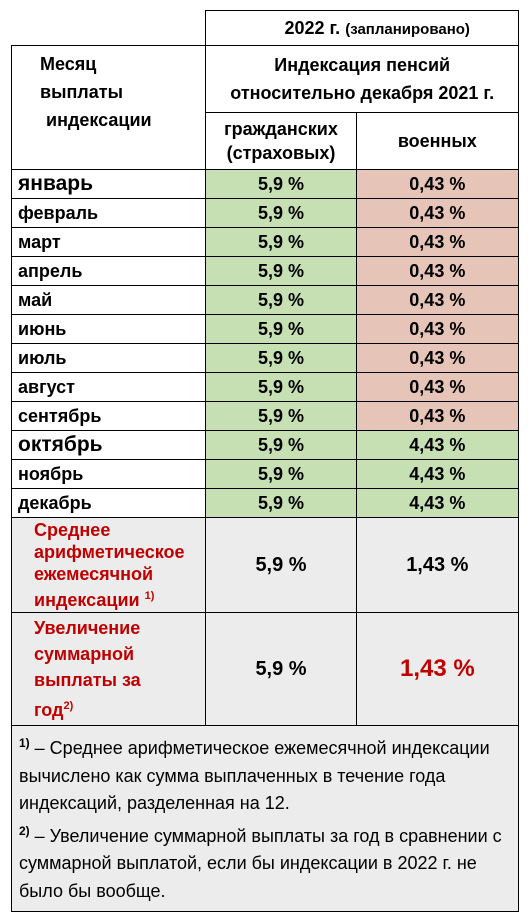  Describe the element at coordinates (108, 184) in the screenshot. I see `month-name: январь` at that location.